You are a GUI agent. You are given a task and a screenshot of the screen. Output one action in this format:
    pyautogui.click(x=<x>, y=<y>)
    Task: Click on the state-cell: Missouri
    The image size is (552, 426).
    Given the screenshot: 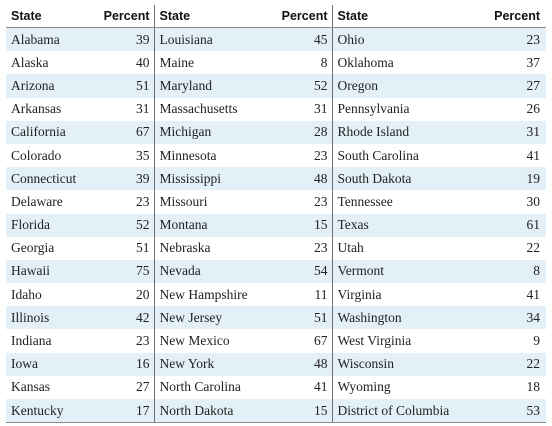 What is the action you would take?
    pyautogui.click(x=215, y=202)
    